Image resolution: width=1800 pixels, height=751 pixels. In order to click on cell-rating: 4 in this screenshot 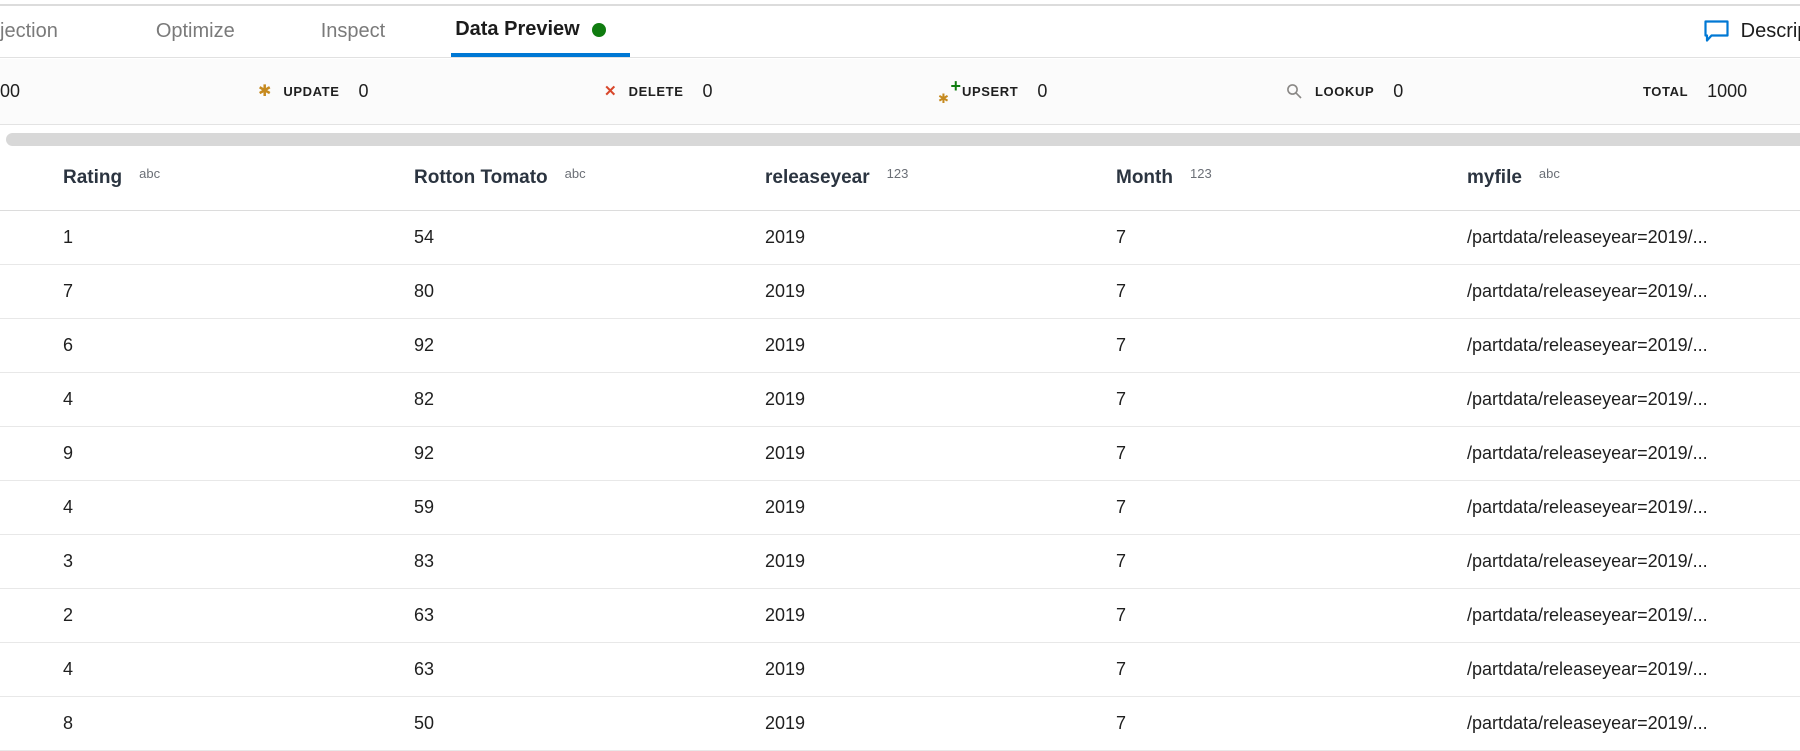, I will do `click(68, 507)`.